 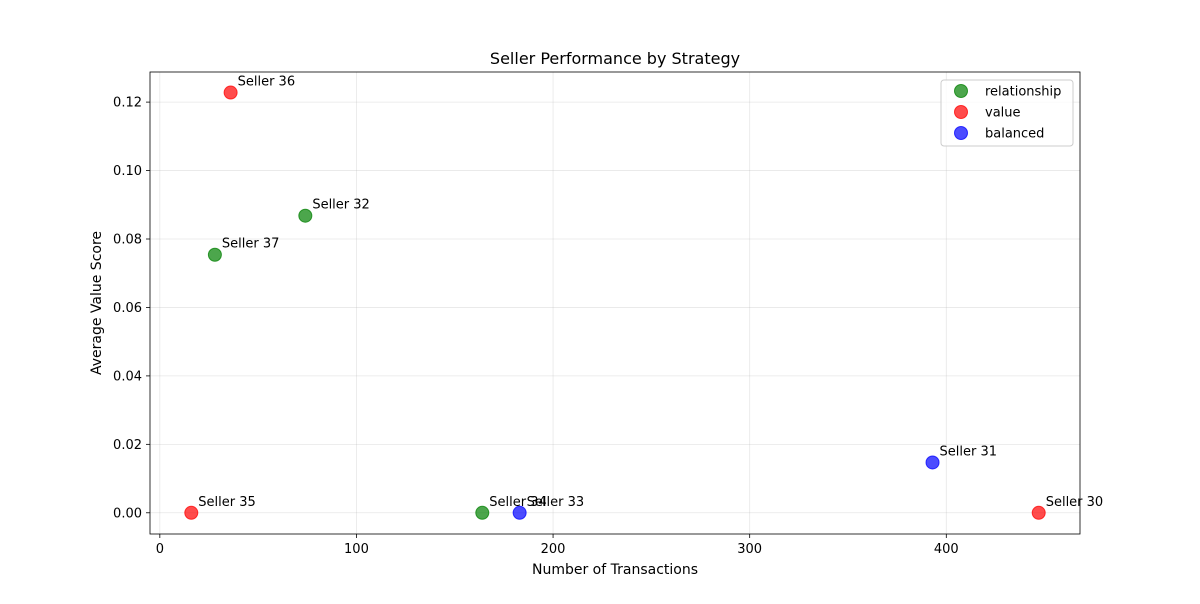 I want to click on legend-box, so click(x=1007, y=113).